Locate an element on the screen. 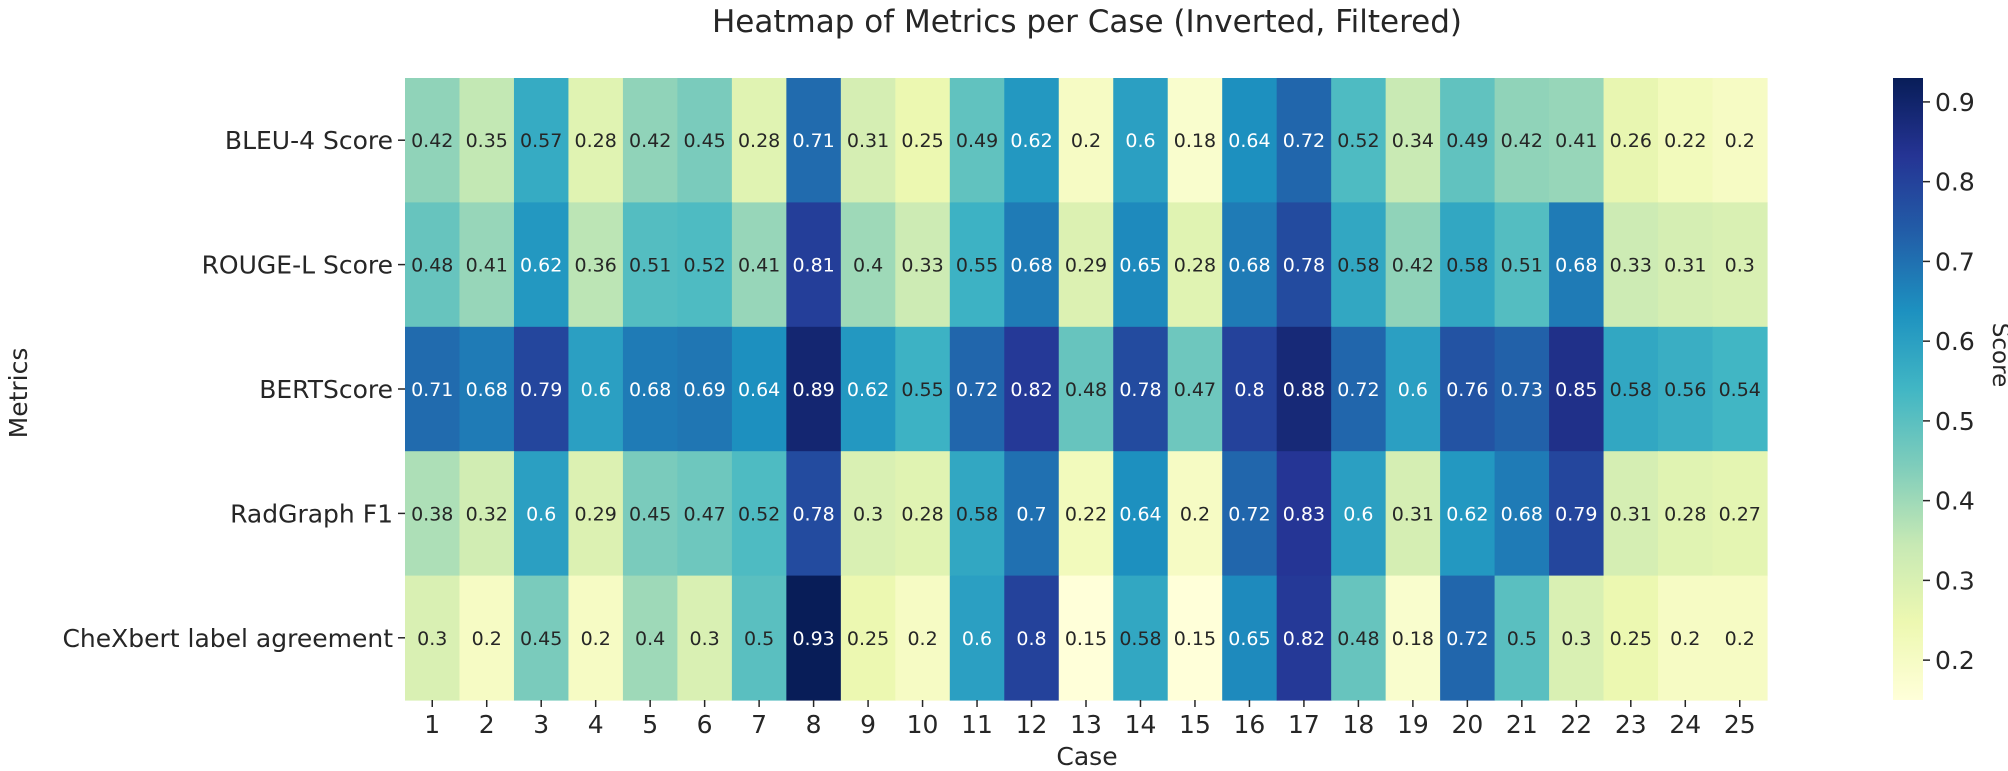  x-tick-label: 14 is located at coordinates (1141, 724).